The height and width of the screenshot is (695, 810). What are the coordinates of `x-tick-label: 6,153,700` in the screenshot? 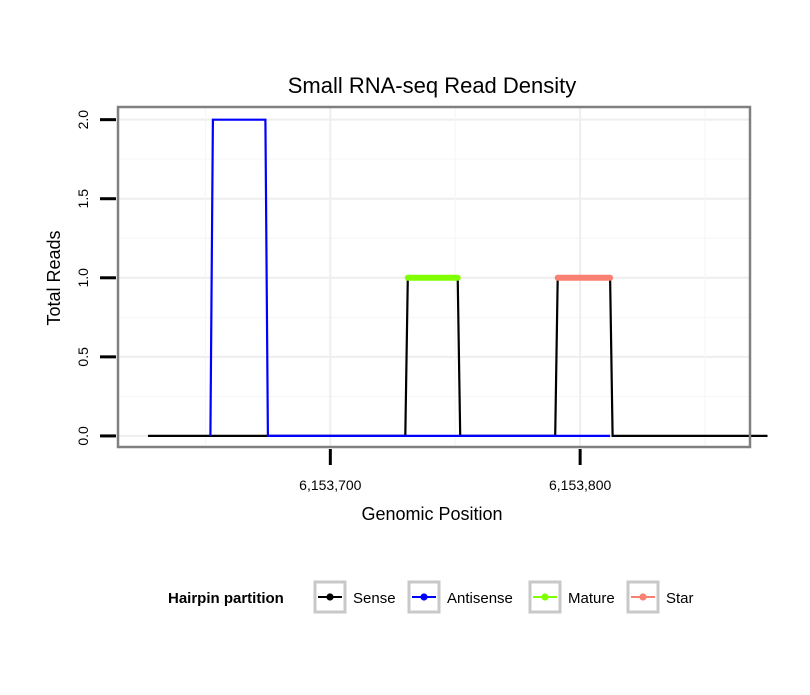 It's located at (330, 485).